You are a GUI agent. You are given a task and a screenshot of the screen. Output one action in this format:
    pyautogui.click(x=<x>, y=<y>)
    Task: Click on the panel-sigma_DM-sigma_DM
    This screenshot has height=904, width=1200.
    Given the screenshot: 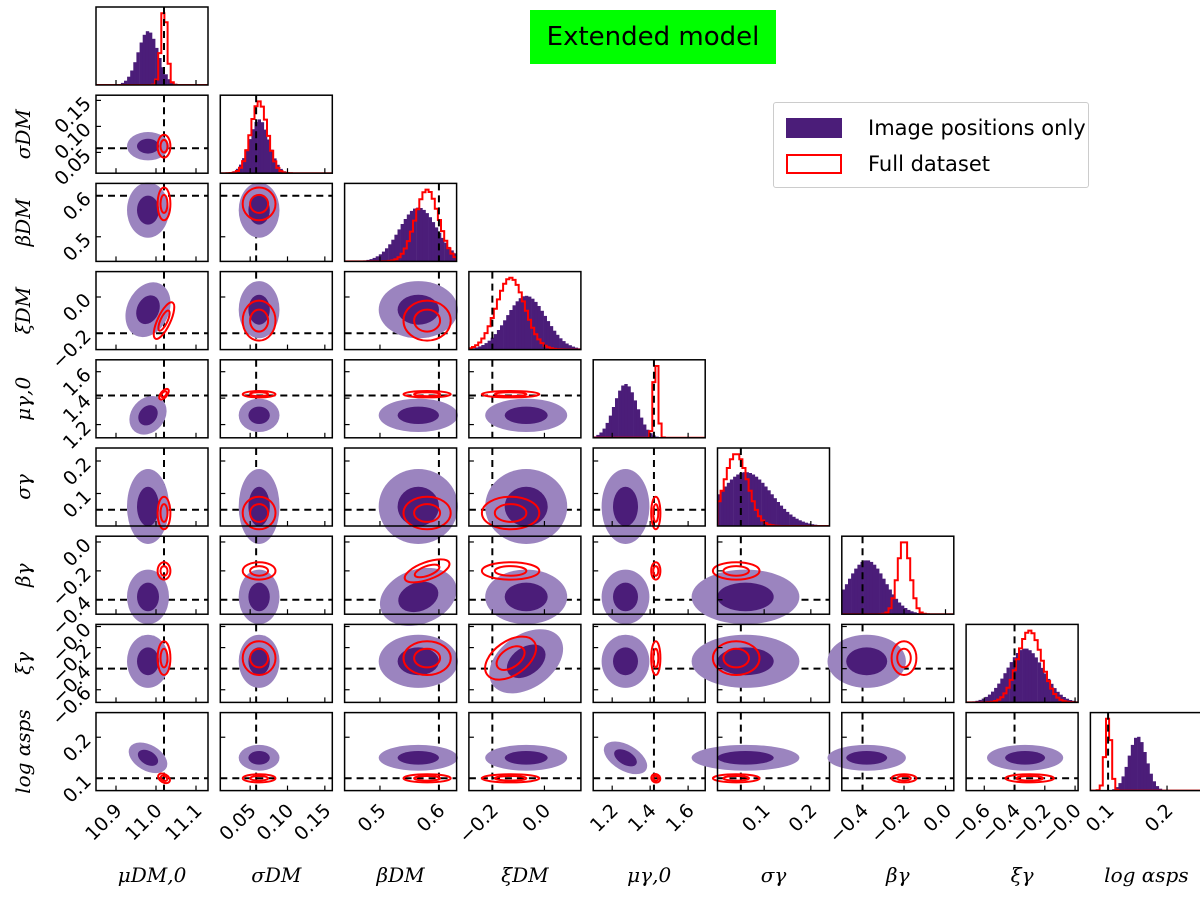 What is the action you would take?
    pyautogui.click(x=276, y=134)
    